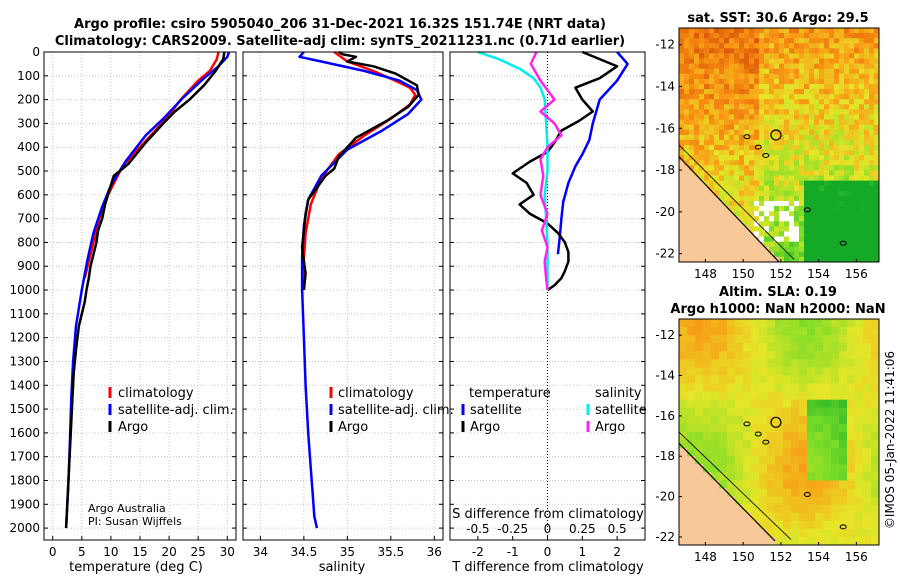  What do you see at coordinates (353, 427) in the screenshot?
I see `legend-label-argo: Argo` at bounding box center [353, 427].